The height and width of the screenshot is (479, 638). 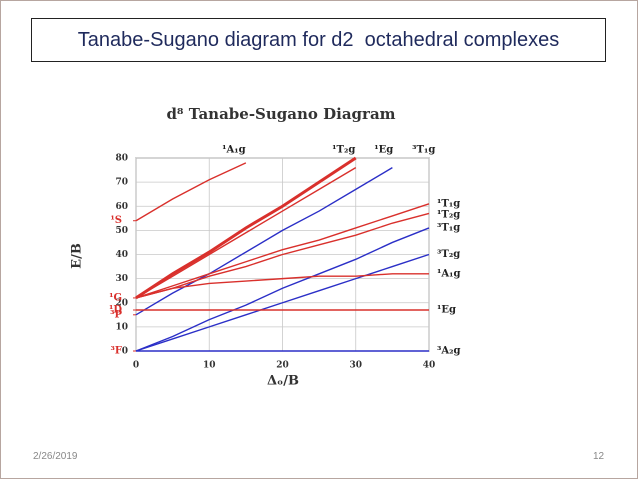 I want to click on state-label: ¹D, so click(x=115, y=309).